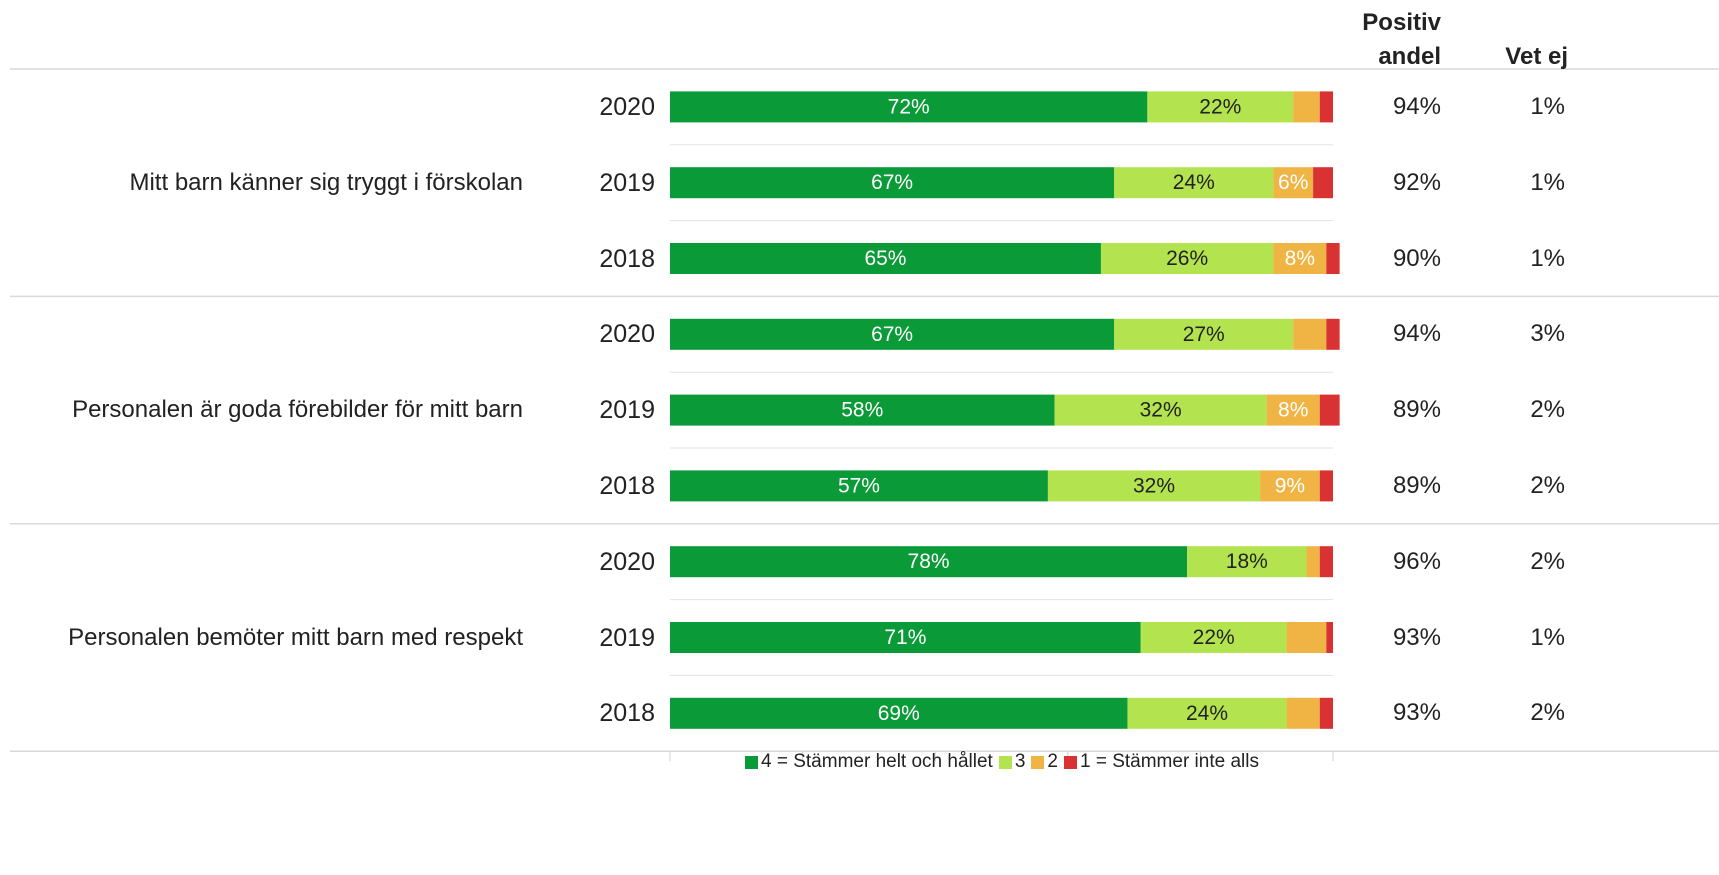 The height and width of the screenshot is (875, 1719). Describe the element at coordinates (1536, 56) in the screenshot. I see `column-header: Vet ej` at that location.